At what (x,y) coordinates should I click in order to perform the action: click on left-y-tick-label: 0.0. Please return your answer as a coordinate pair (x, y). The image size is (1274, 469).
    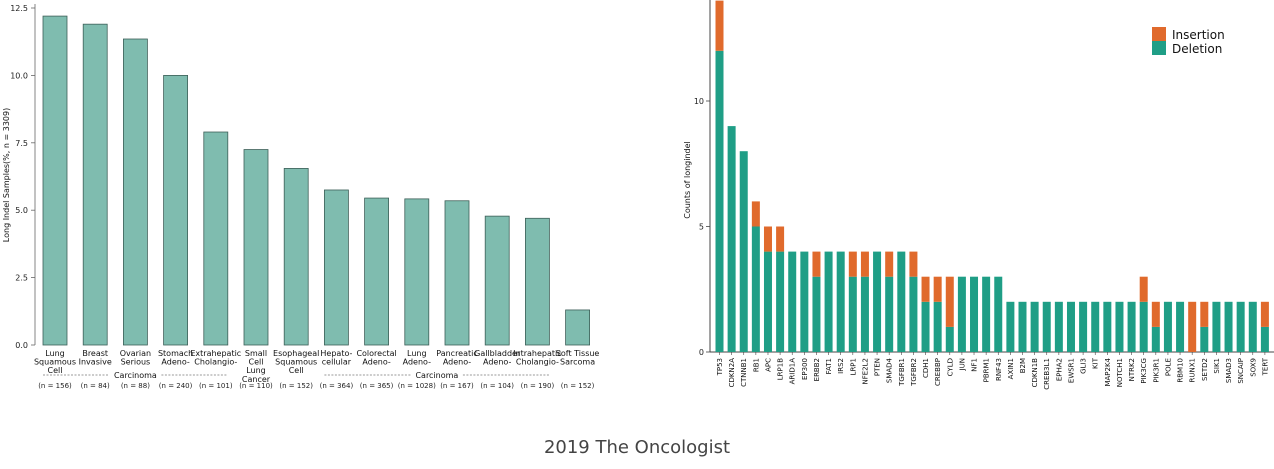
    Looking at the image, I should click on (21, 345).